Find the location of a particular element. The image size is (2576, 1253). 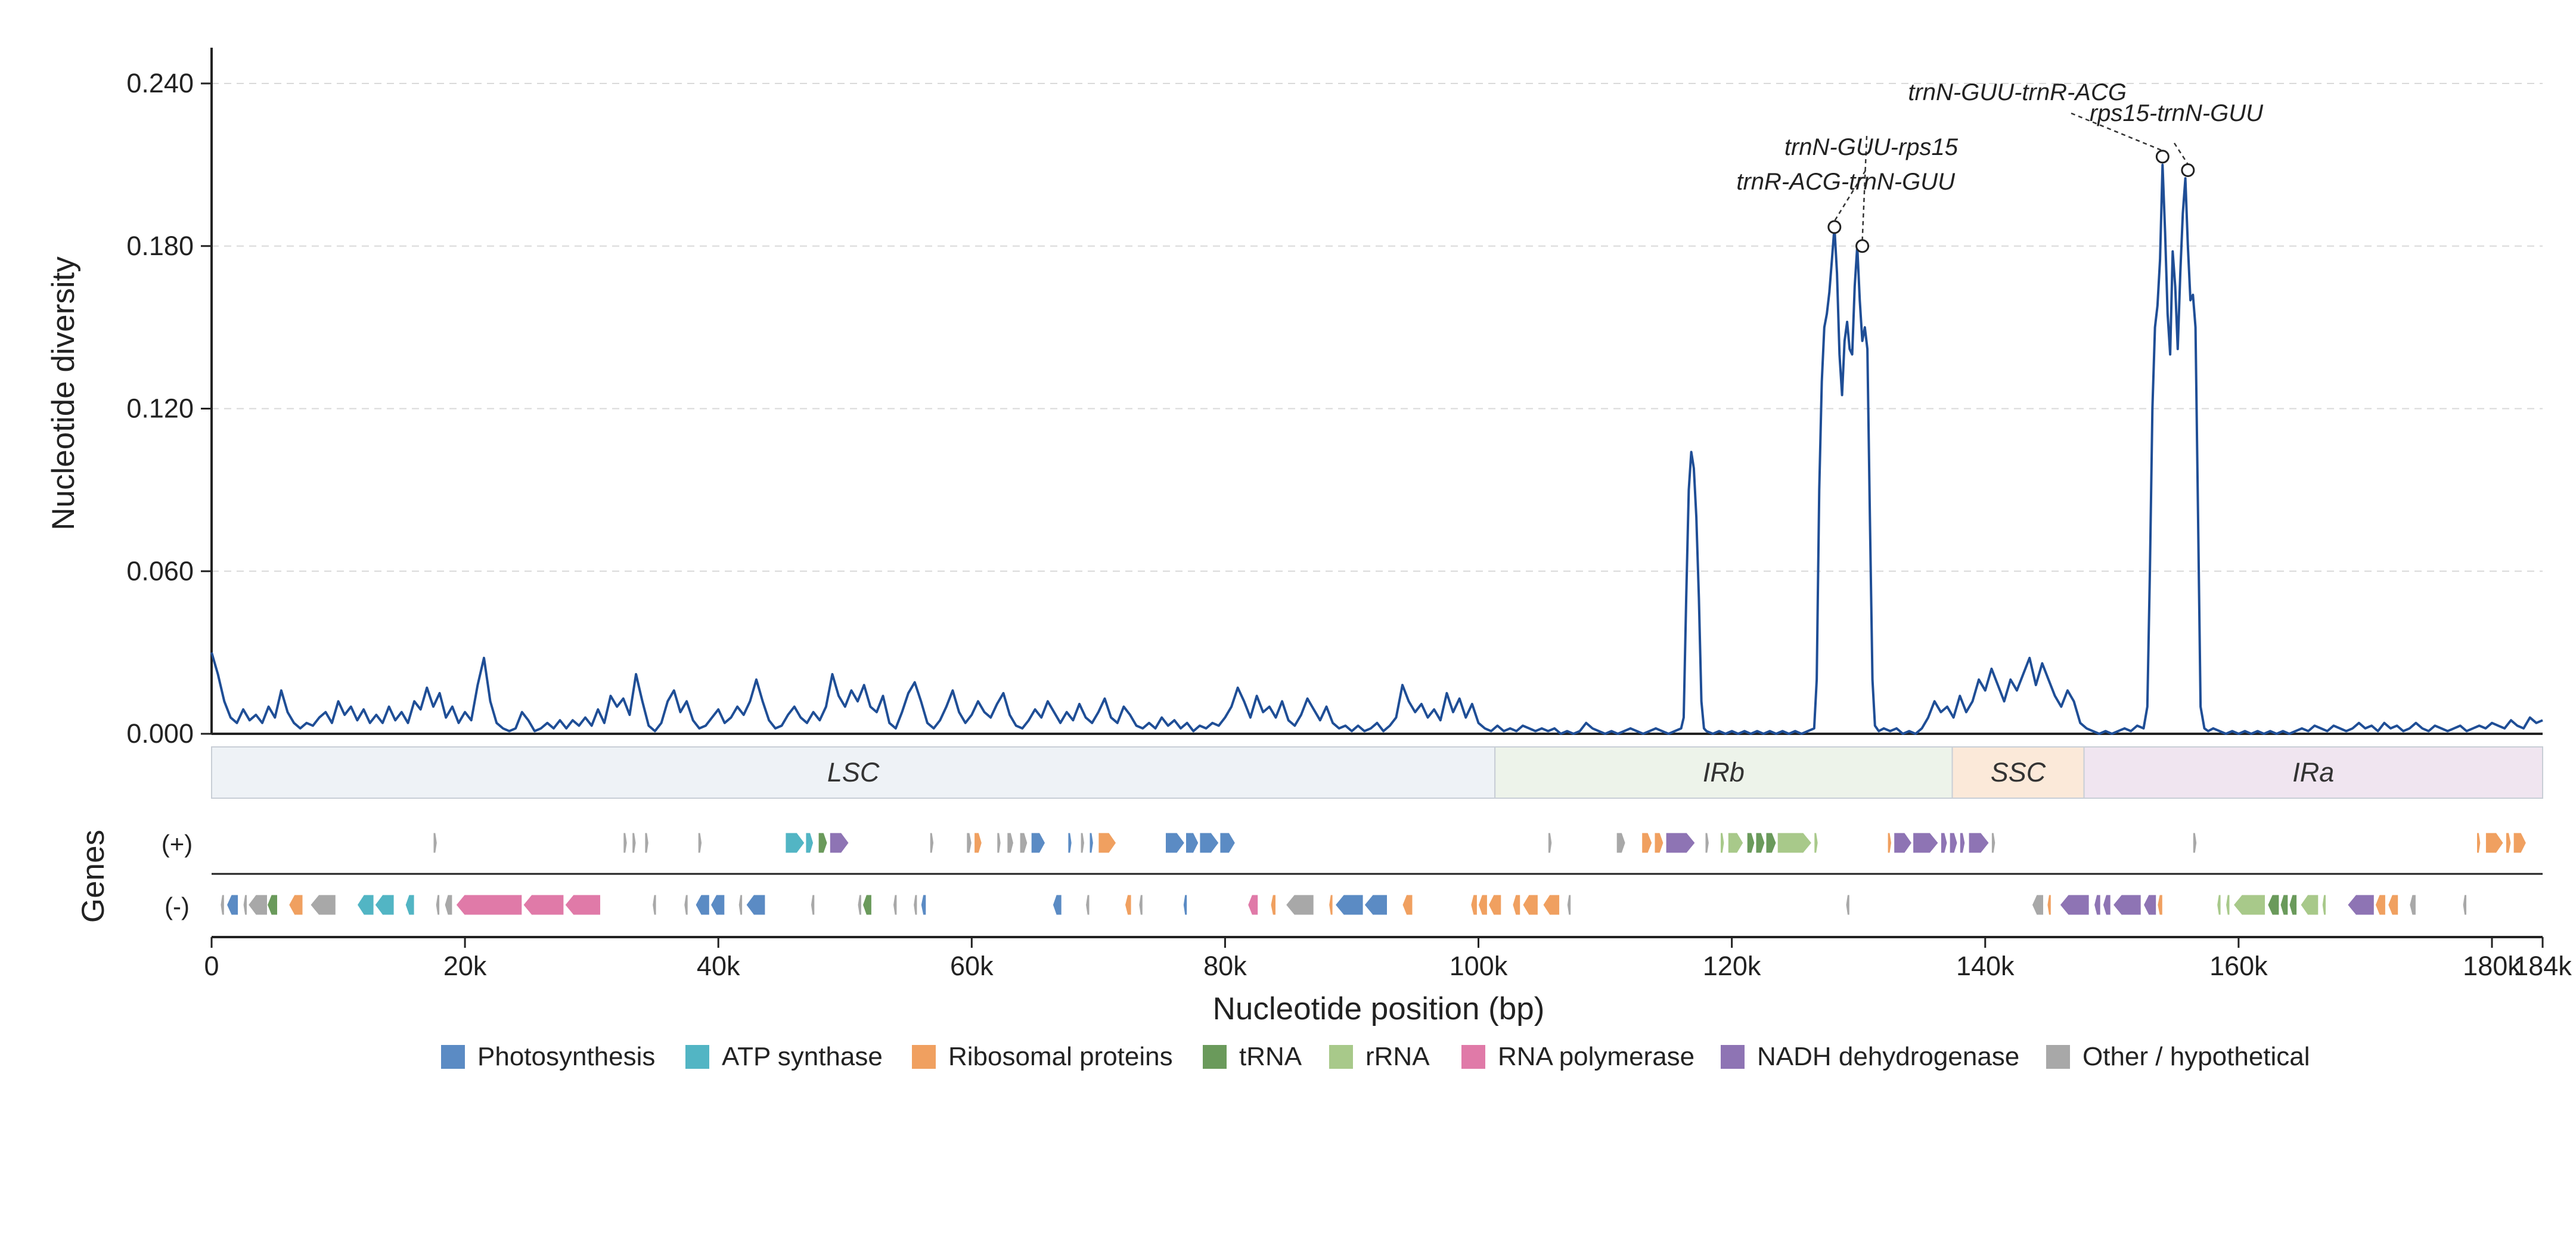

peak-label: trnN-GUU-rps15 is located at coordinates (1871, 147).